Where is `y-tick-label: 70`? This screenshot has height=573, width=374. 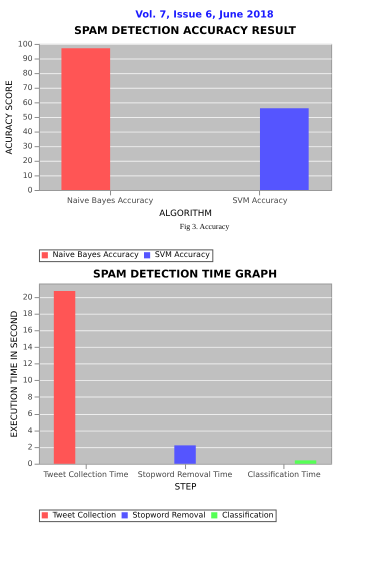
y-tick-label: 70 is located at coordinates (27, 87).